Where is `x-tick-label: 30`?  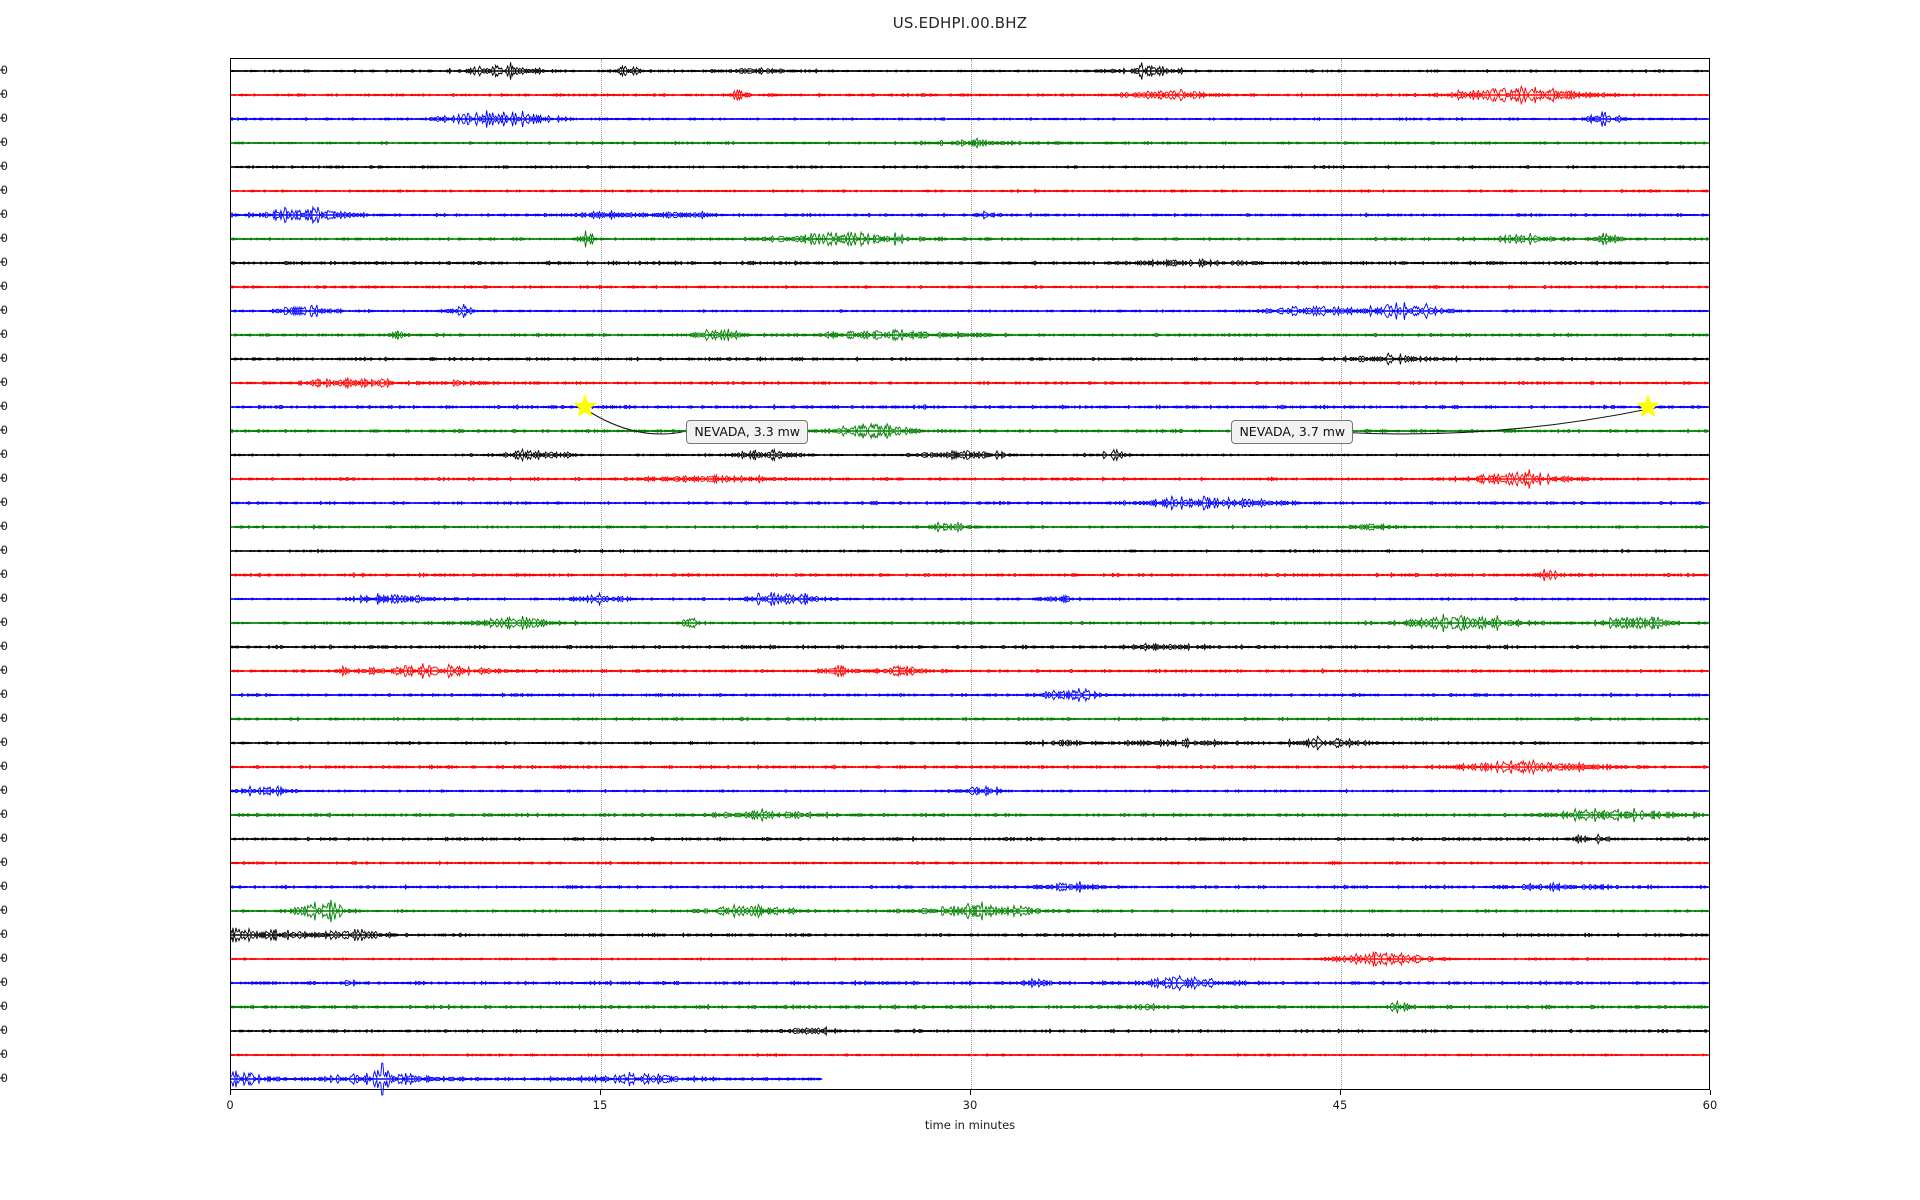 x-tick-label: 30 is located at coordinates (970, 1105).